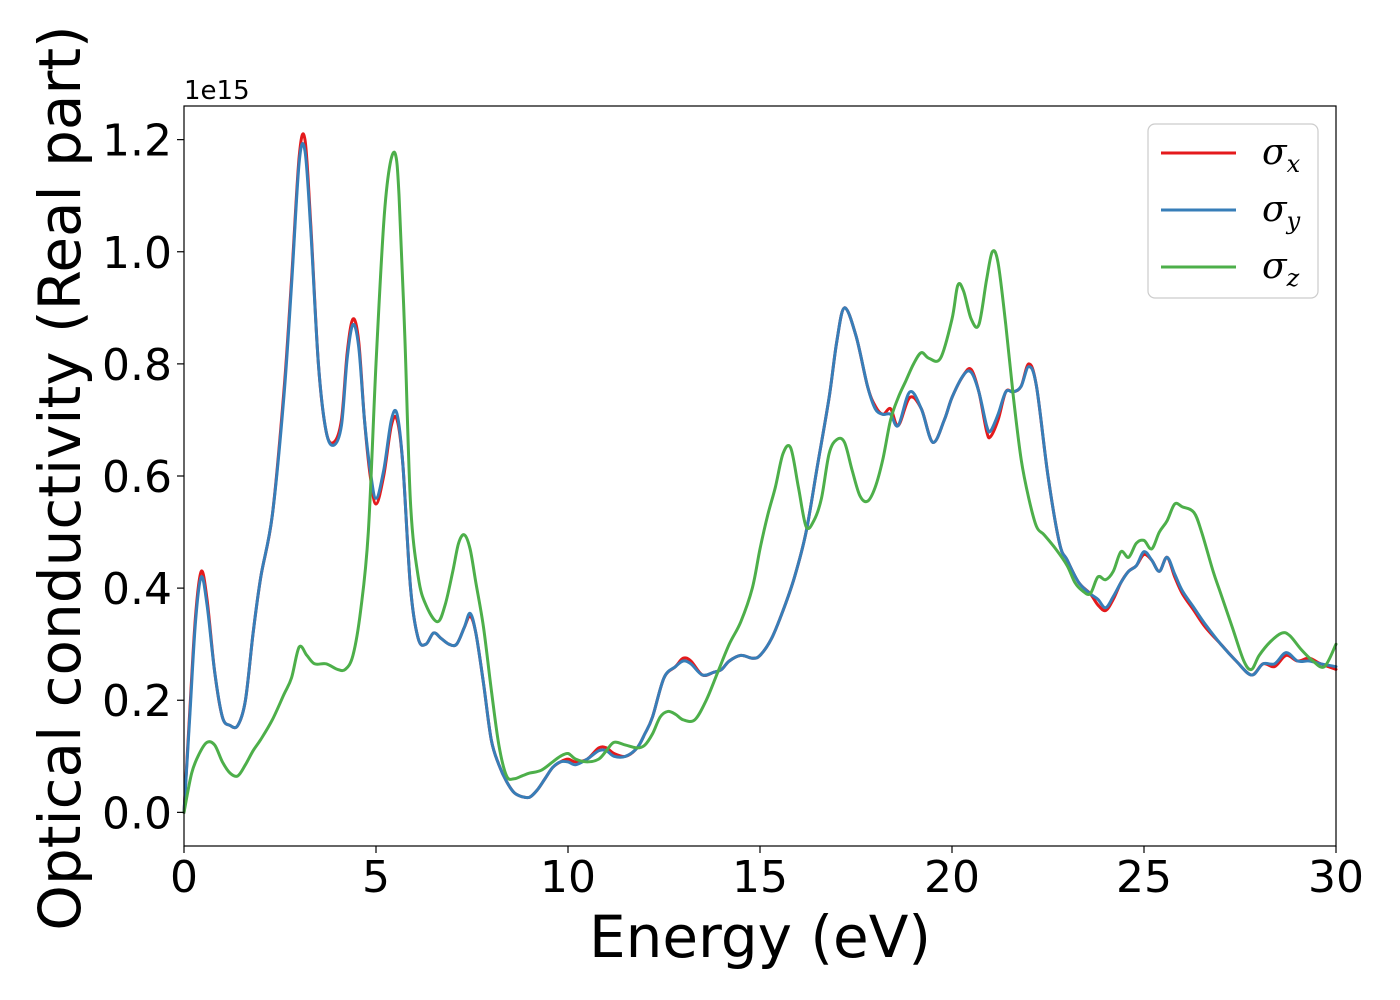 Image resolution: width=1400 pixels, height=1000 pixels. I want to click on y-tick-label: 1.0, so click(137, 253).